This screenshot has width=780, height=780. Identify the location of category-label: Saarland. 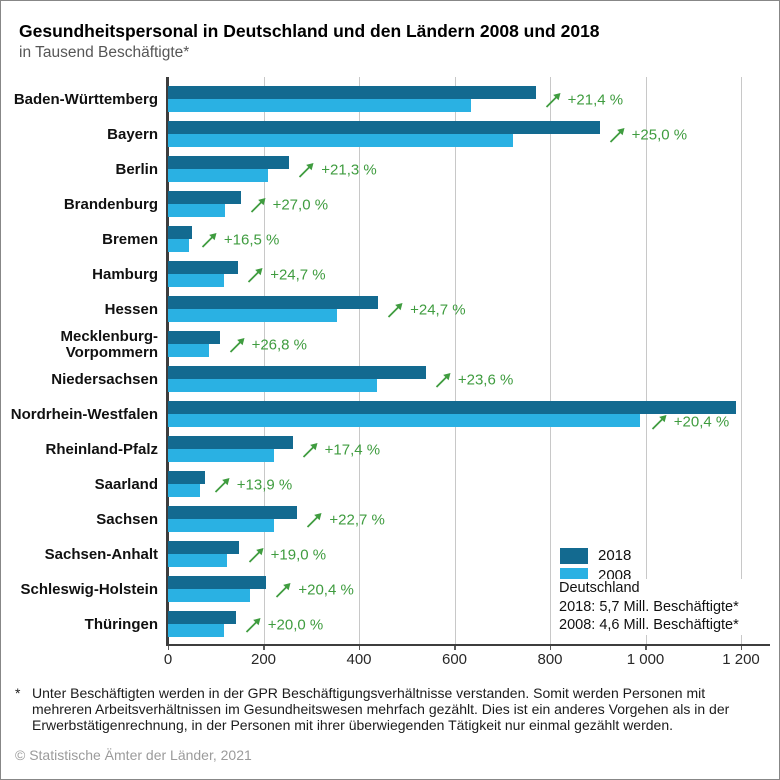
(126, 484).